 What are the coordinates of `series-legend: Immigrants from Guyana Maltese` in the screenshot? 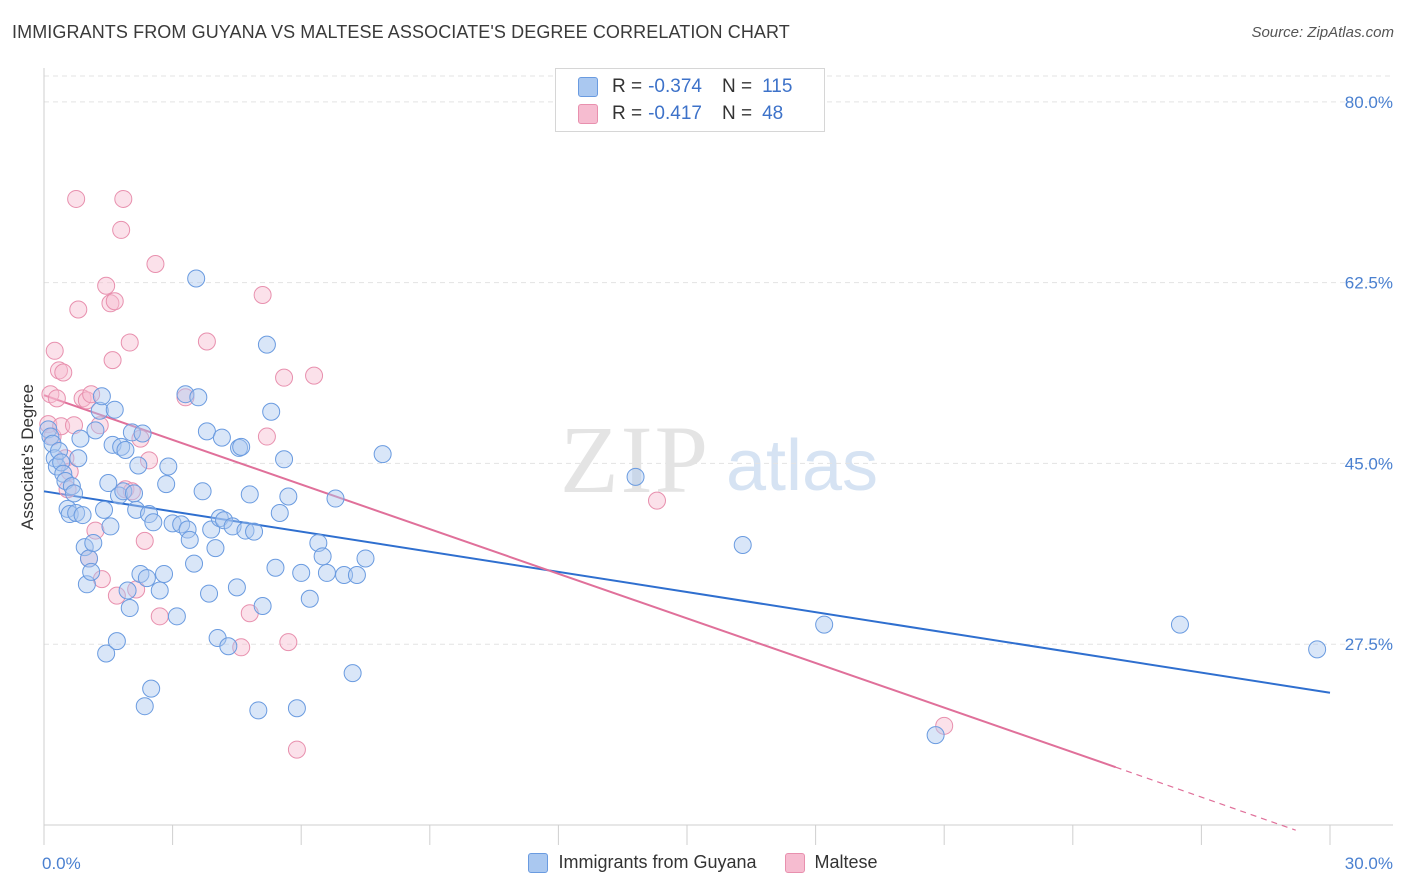 It's located at (703, 862).